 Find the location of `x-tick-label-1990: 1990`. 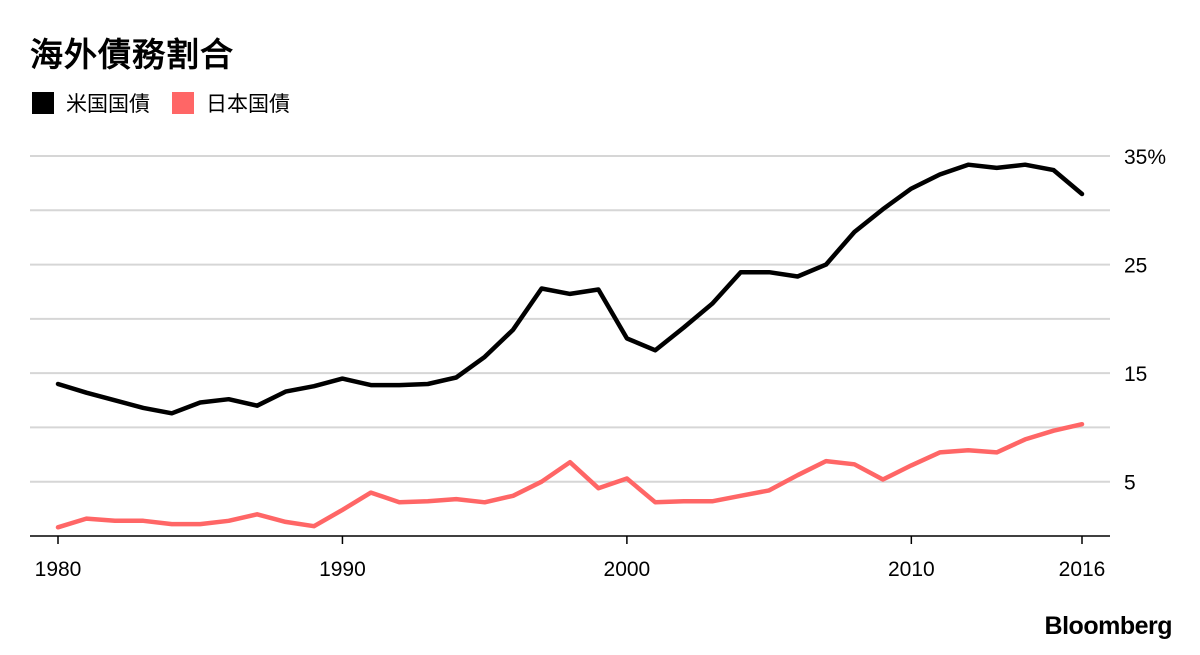

x-tick-label-1990: 1990 is located at coordinates (342, 569).